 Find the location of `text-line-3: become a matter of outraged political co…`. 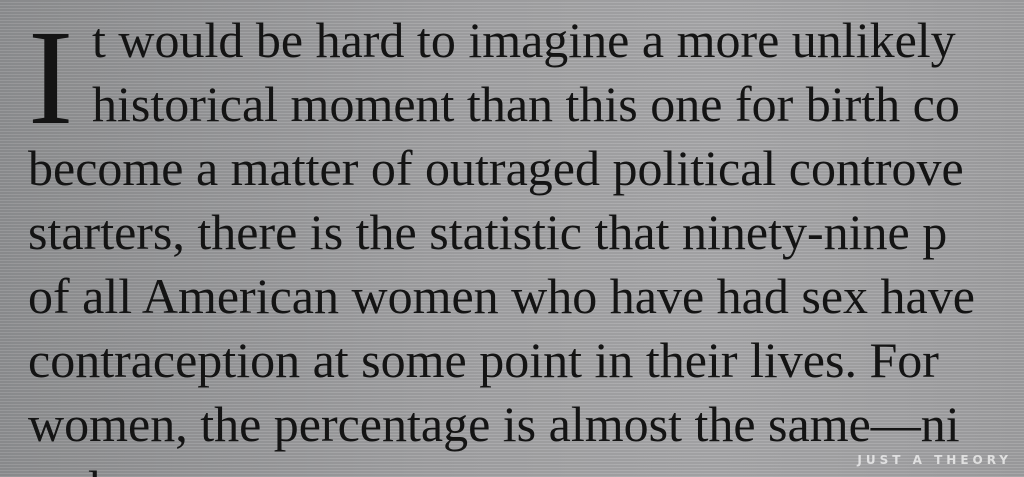

text-line-3: become a matter of outraged political co… is located at coordinates (496, 168).